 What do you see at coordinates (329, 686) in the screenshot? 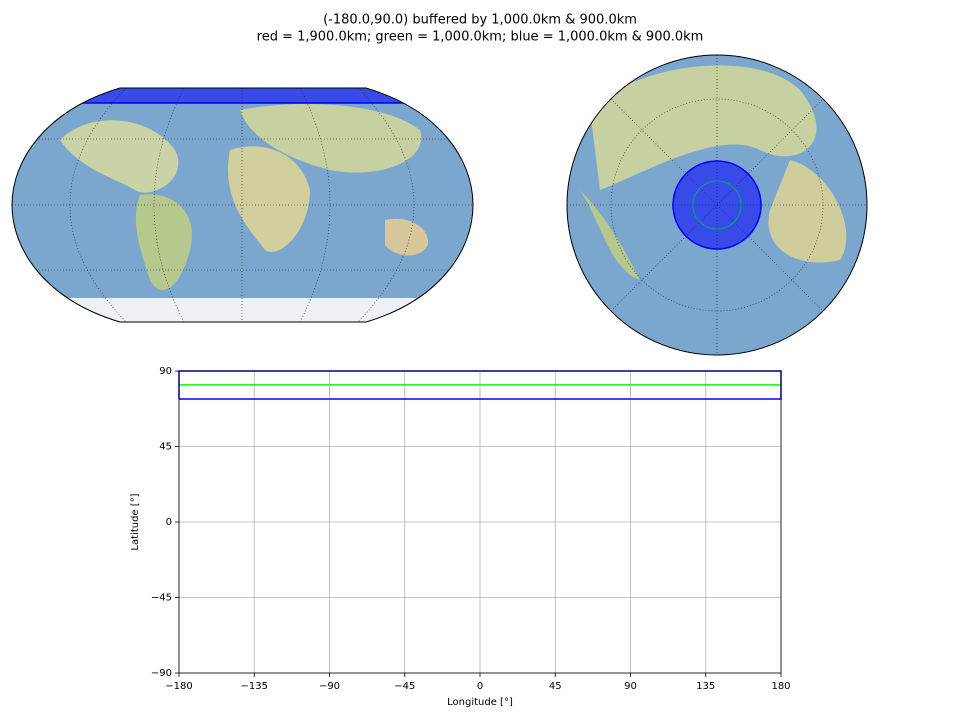
I see `x-tick-label: −90` at bounding box center [329, 686].